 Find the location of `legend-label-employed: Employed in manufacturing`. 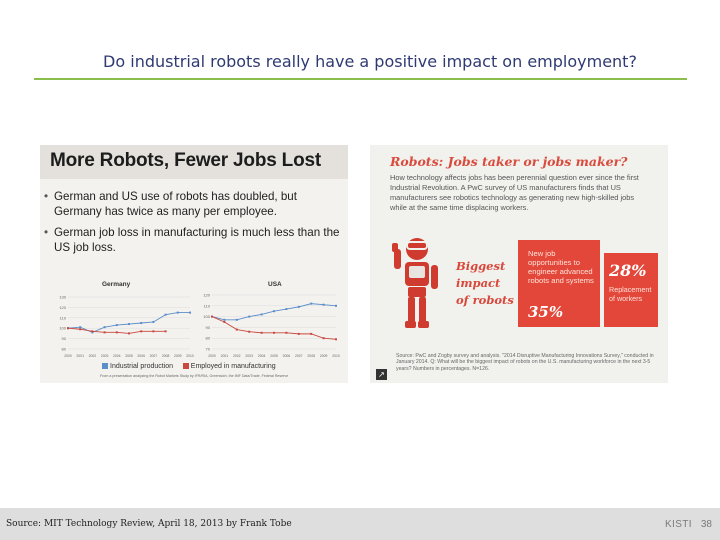

legend-label-employed: Employed in manufacturing is located at coordinates (233, 366).